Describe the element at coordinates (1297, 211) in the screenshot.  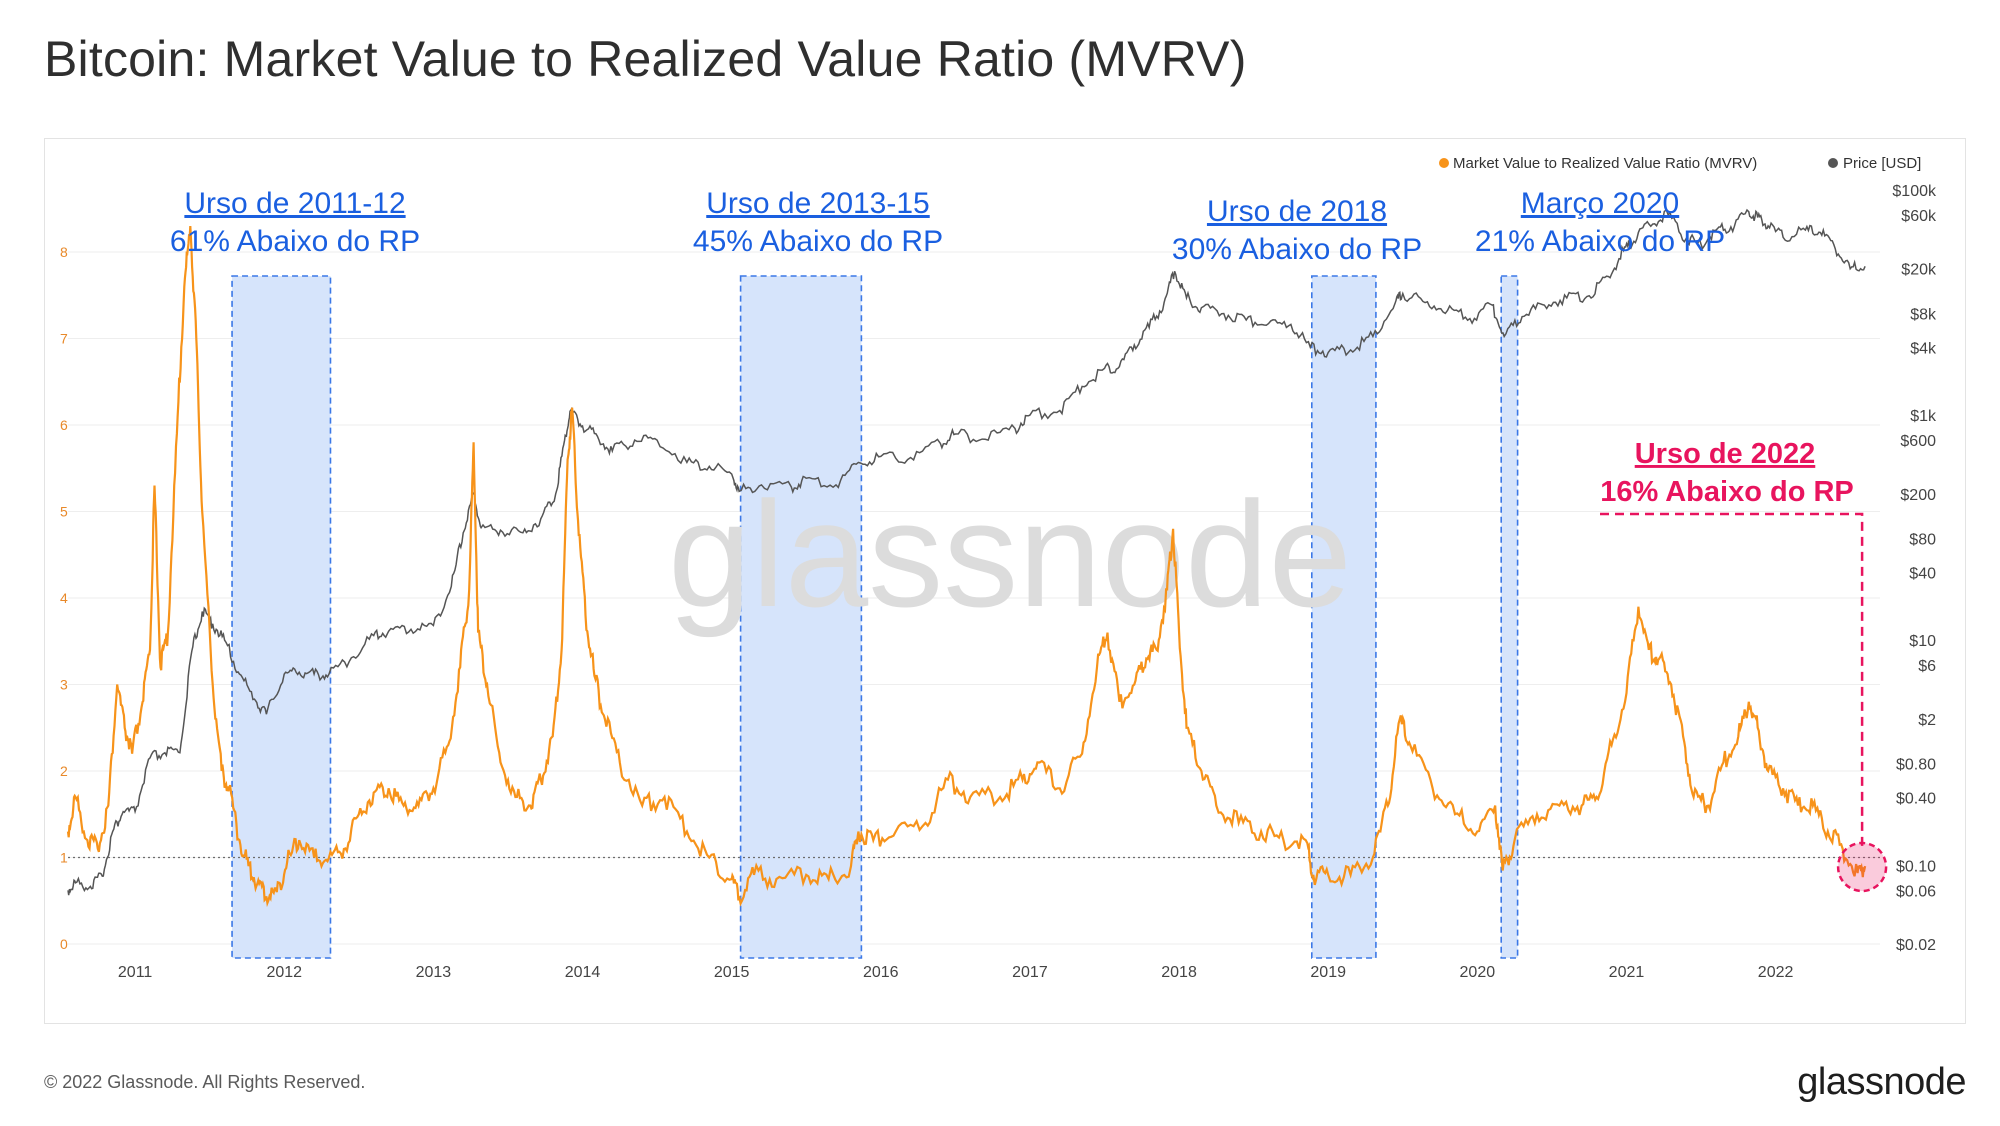
I see `bear-label-title: Urso de 2018` at that location.